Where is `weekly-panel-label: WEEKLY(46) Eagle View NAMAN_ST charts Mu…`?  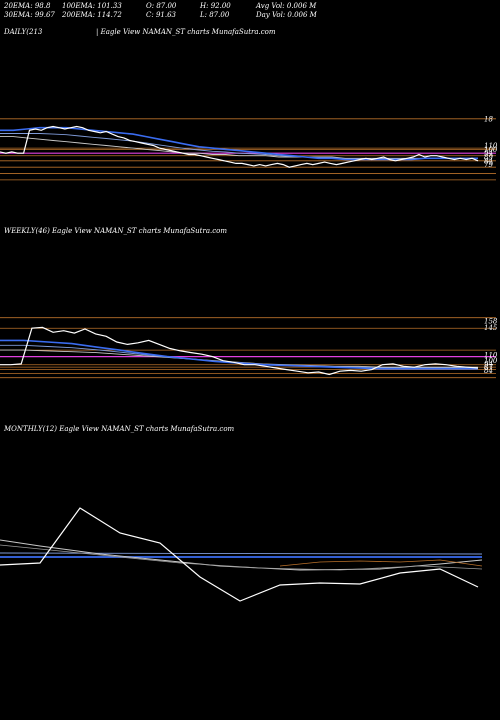 weekly-panel-label: WEEKLY(46) Eagle View NAMAN_ST charts Mu… is located at coordinates (116, 231).